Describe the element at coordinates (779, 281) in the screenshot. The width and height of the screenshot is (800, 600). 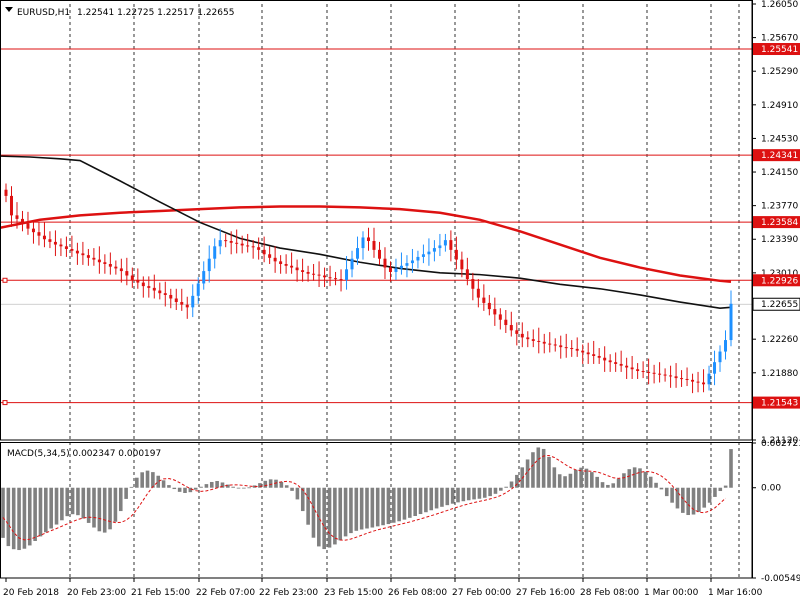
I see `price-tag-label: 1.22926` at that location.